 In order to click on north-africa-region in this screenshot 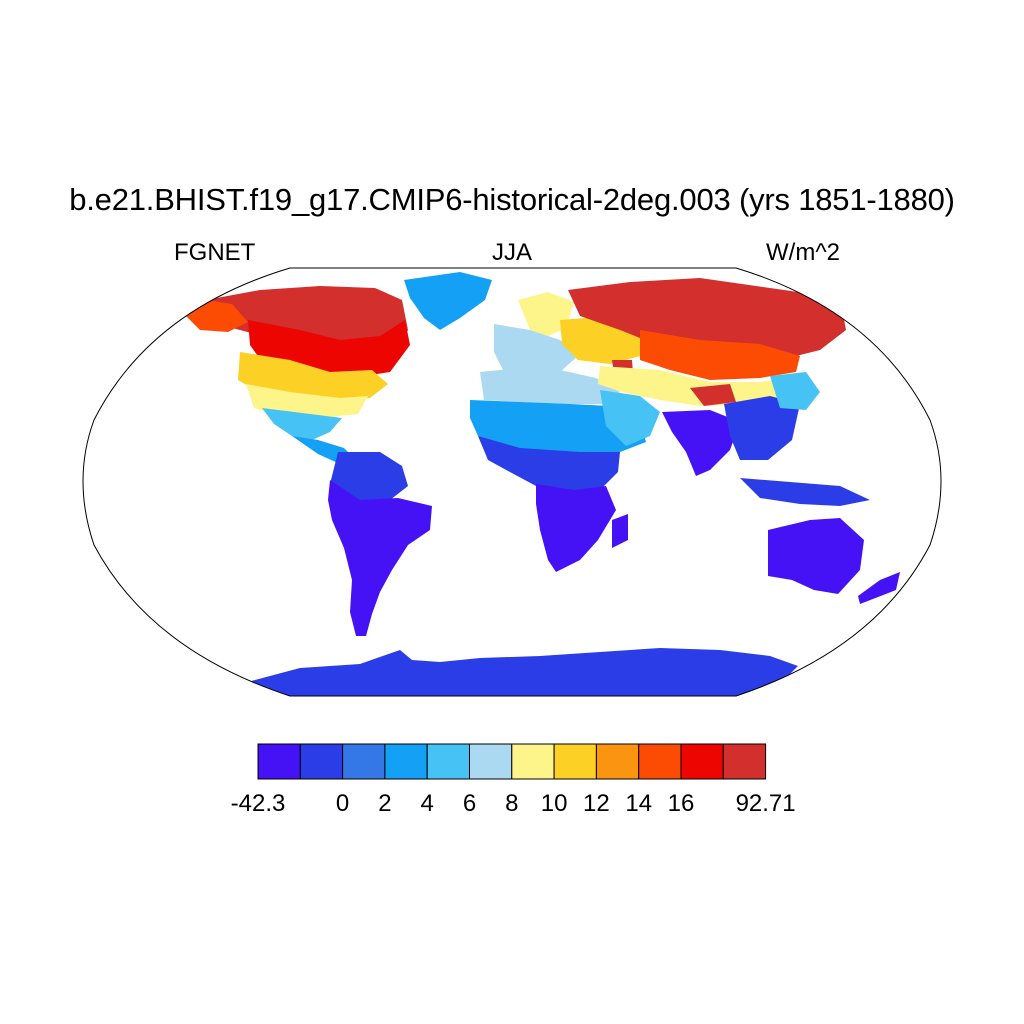, I will do `click(550, 386)`.